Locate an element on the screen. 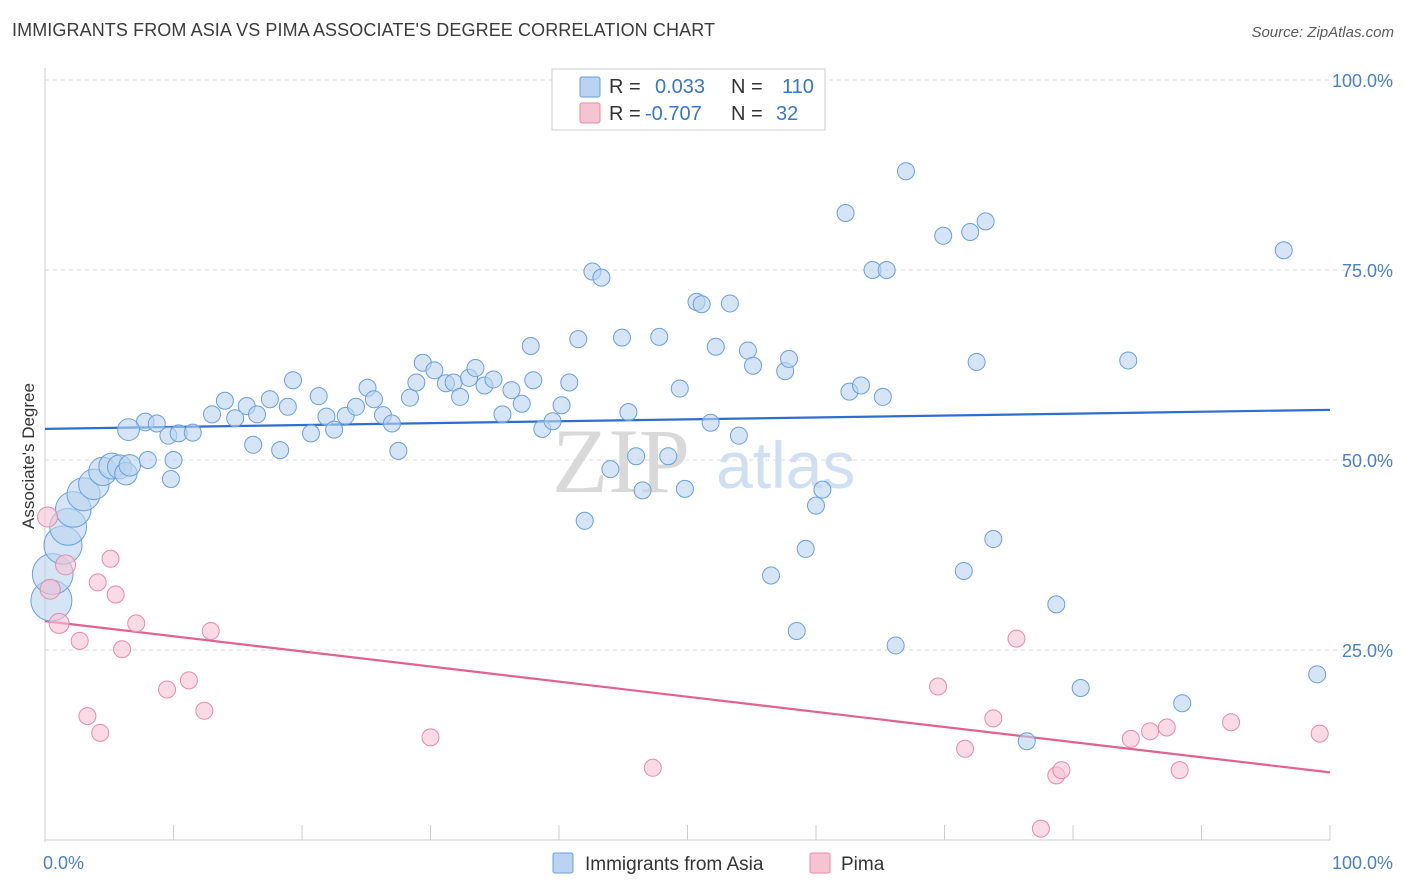 The width and height of the screenshot is (1406, 892). legend-r-value-pima: -0.707 is located at coordinates (673, 114).